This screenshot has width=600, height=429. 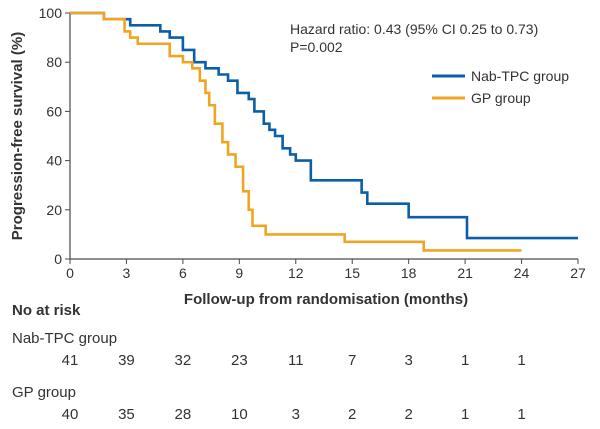 I want to click on y-tick-label: 0, so click(x=58, y=259).